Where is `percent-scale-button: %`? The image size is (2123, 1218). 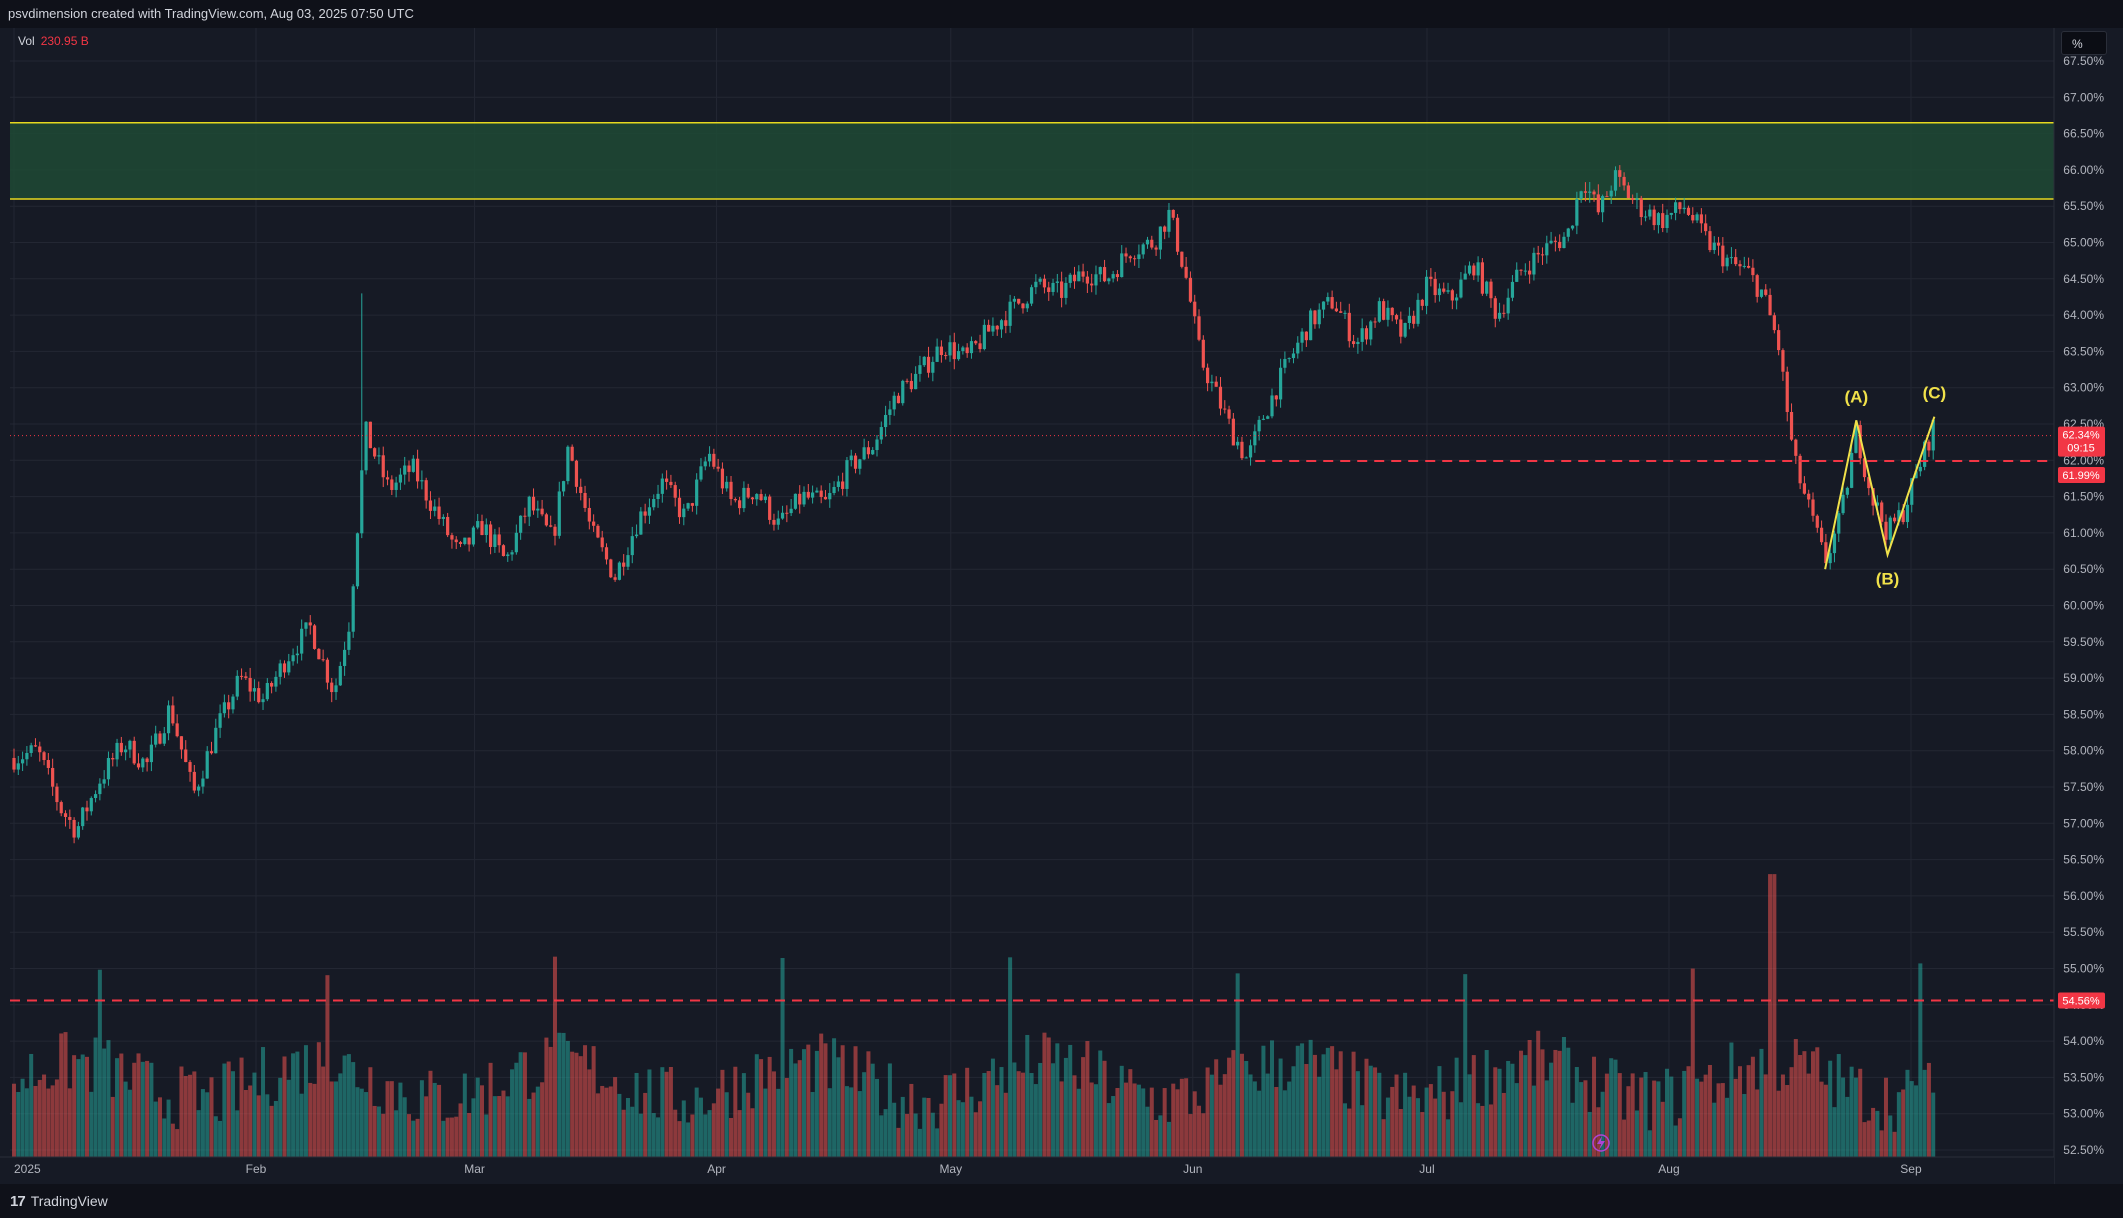
percent-scale-button: % is located at coordinates (2084, 43).